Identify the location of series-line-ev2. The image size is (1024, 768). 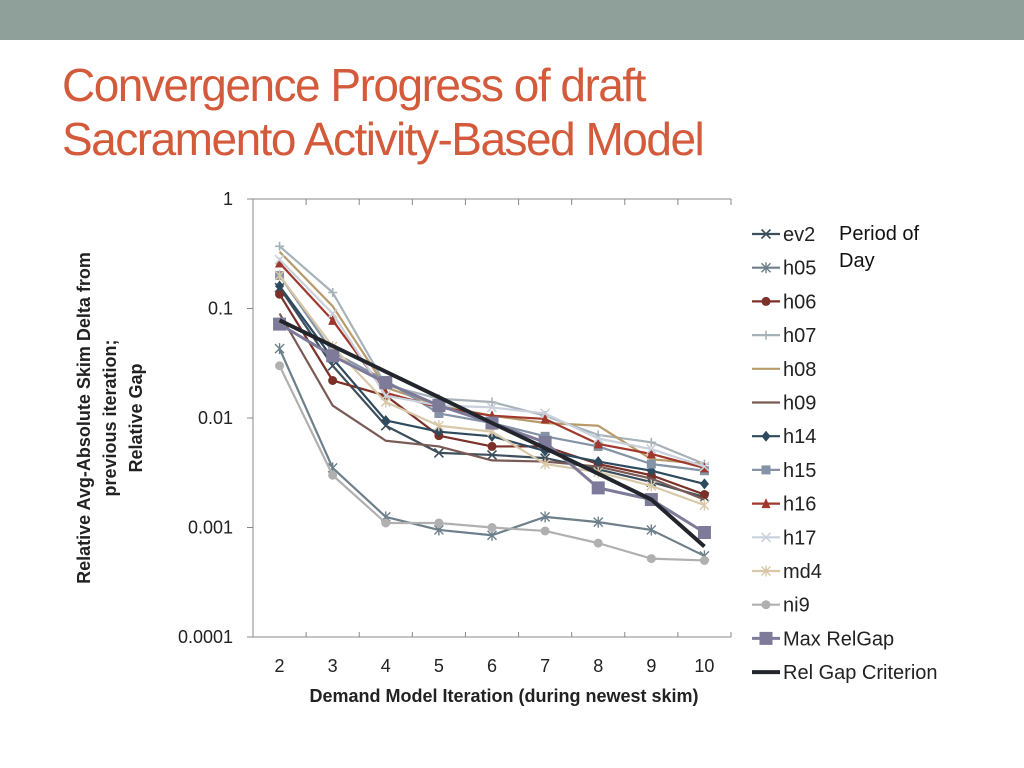
(491, 393).